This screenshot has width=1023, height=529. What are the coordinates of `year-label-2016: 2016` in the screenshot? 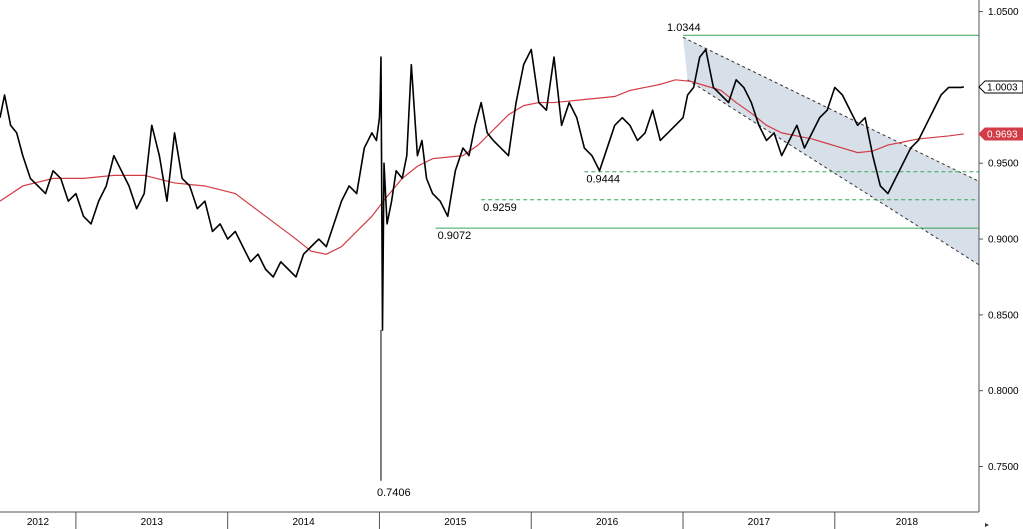 It's located at (607, 522).